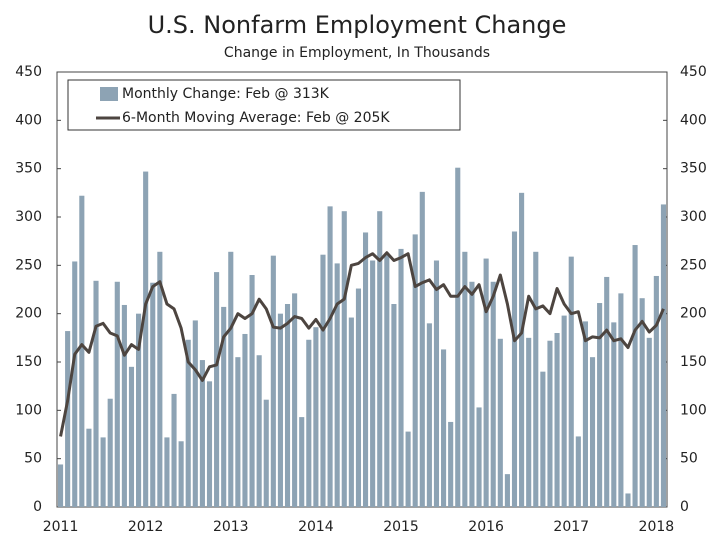 The height and width of the screenshot is (548, 714). Describe the element at coordinates (256, 118) in the screenshot. I see `legend-label: 6-Month Moving Average: Feb @ 205K` at that location.